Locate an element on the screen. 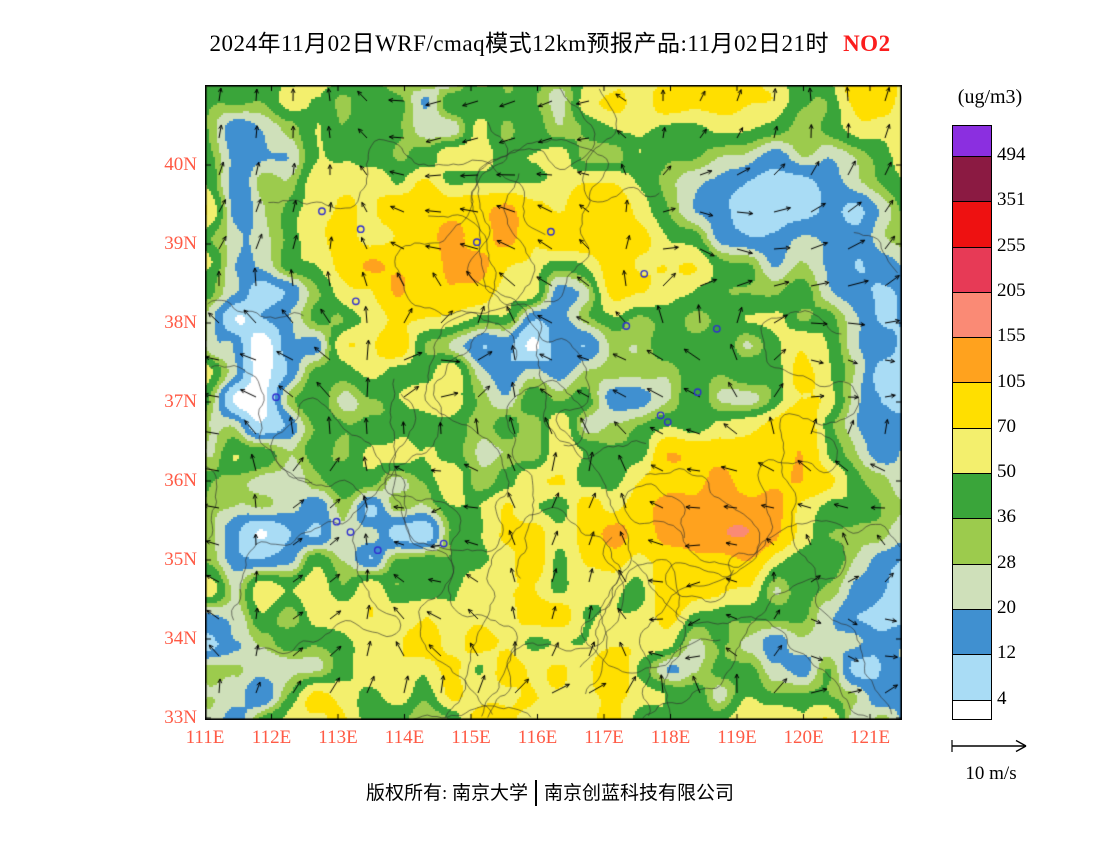 This screenshot has height=850, width=1100. lat-label-37N: 37N is located at coordinates (180, 401).